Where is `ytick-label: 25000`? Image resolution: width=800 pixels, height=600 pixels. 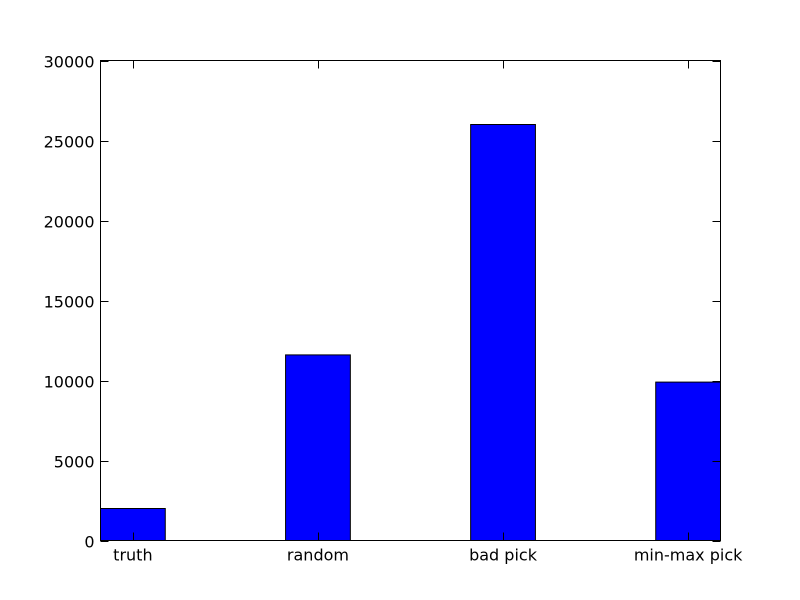 ytick-label: 25000 is located at coordinates (69, 142).